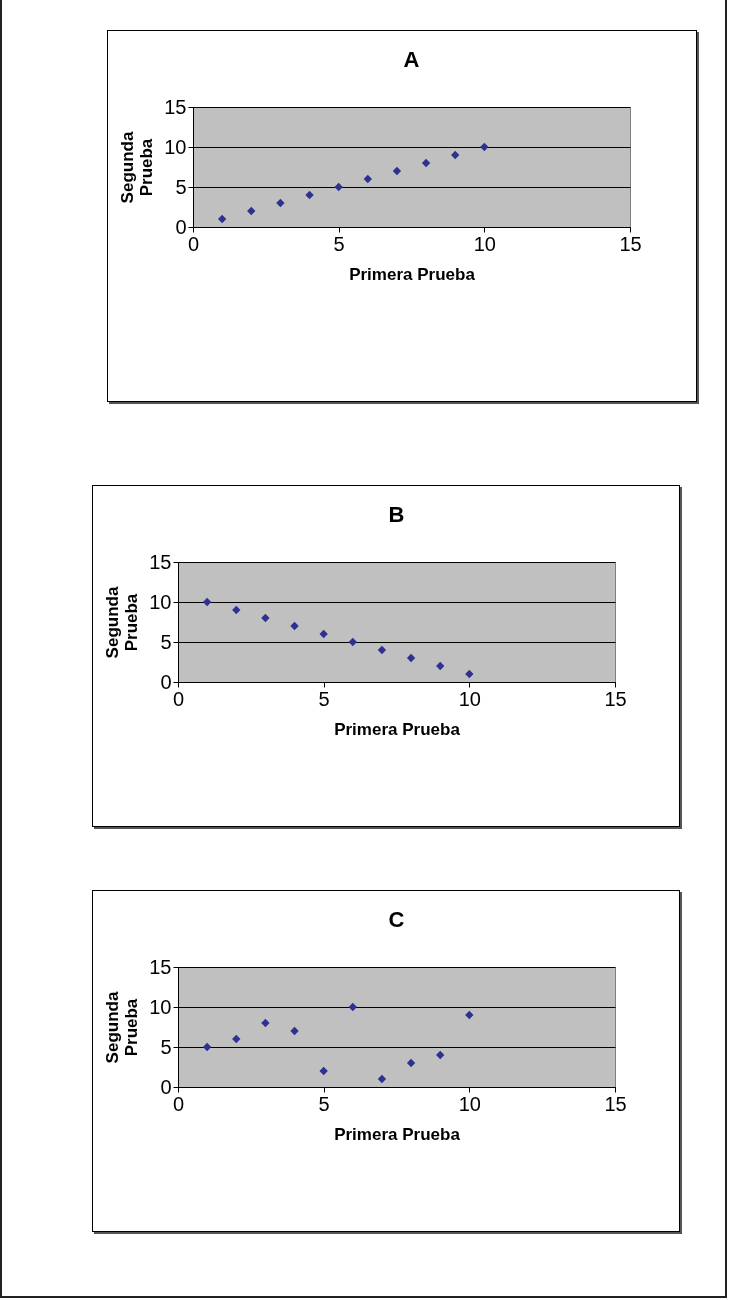 This screenshot has width=741, height=1300. I want to click on chart-title: A, so click(411, 59).